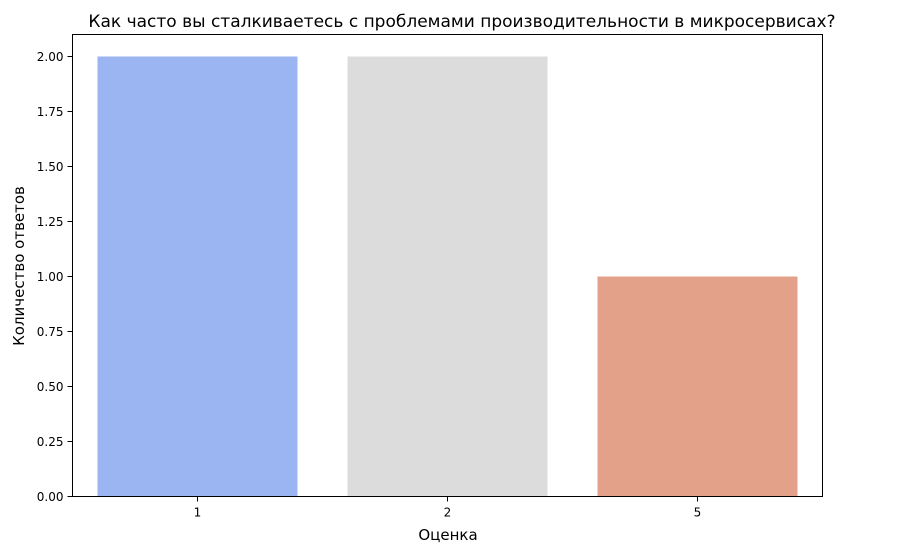  Describe the element at coordinates (50, 57) in the screenshot. I see `y-tick-label: 2.00` at that location.